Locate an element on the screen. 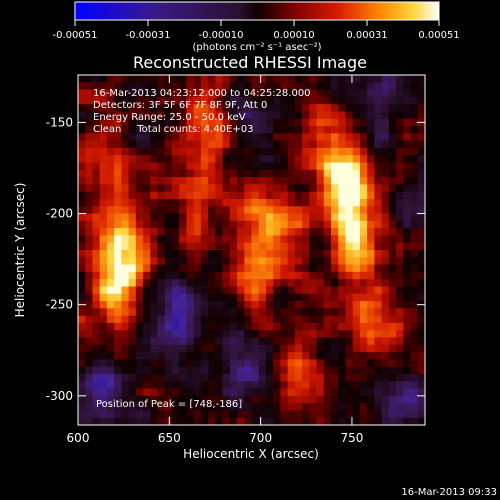  x-tick-label: 600 is located at coordinates (78, 438).